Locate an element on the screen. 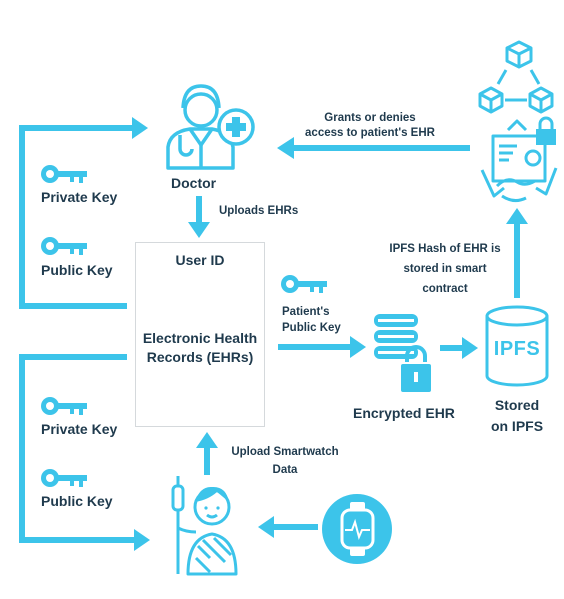 The height and width of the screenshot is (599, 564). top-private-key-label: Private Key is located at coordinates (79, 197).